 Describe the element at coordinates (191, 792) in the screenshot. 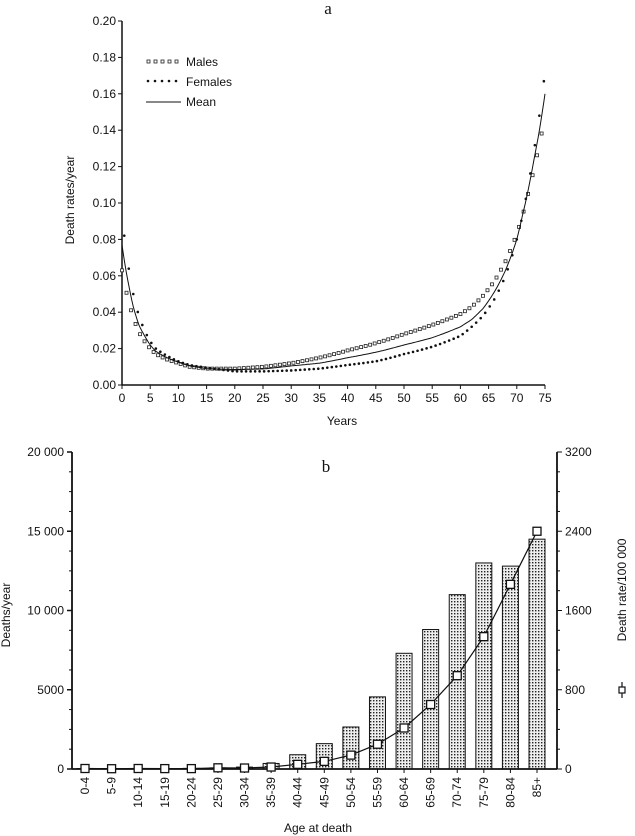

I see `x-tick-label: 20-24` at that location.